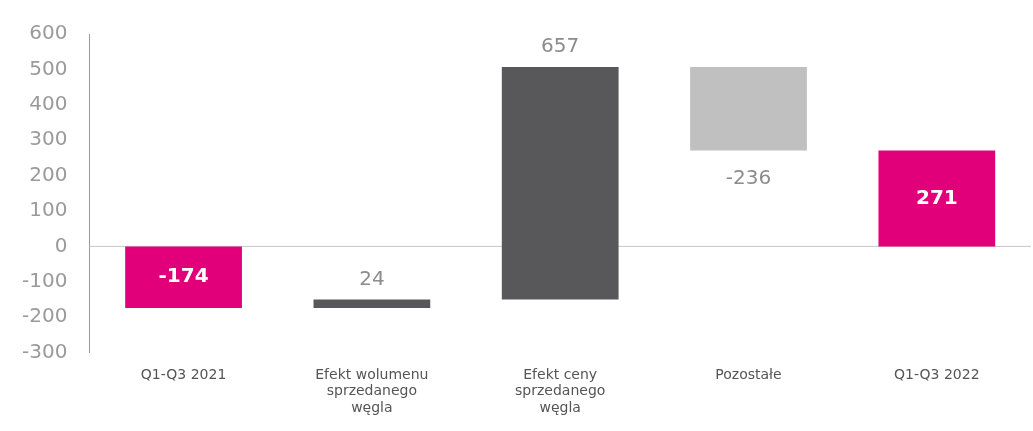 This screenshot has height=431, width=1033. Describe the element at coordinates (48, 67) in the screenshot. I see `y-tick-label: 500` at that location.